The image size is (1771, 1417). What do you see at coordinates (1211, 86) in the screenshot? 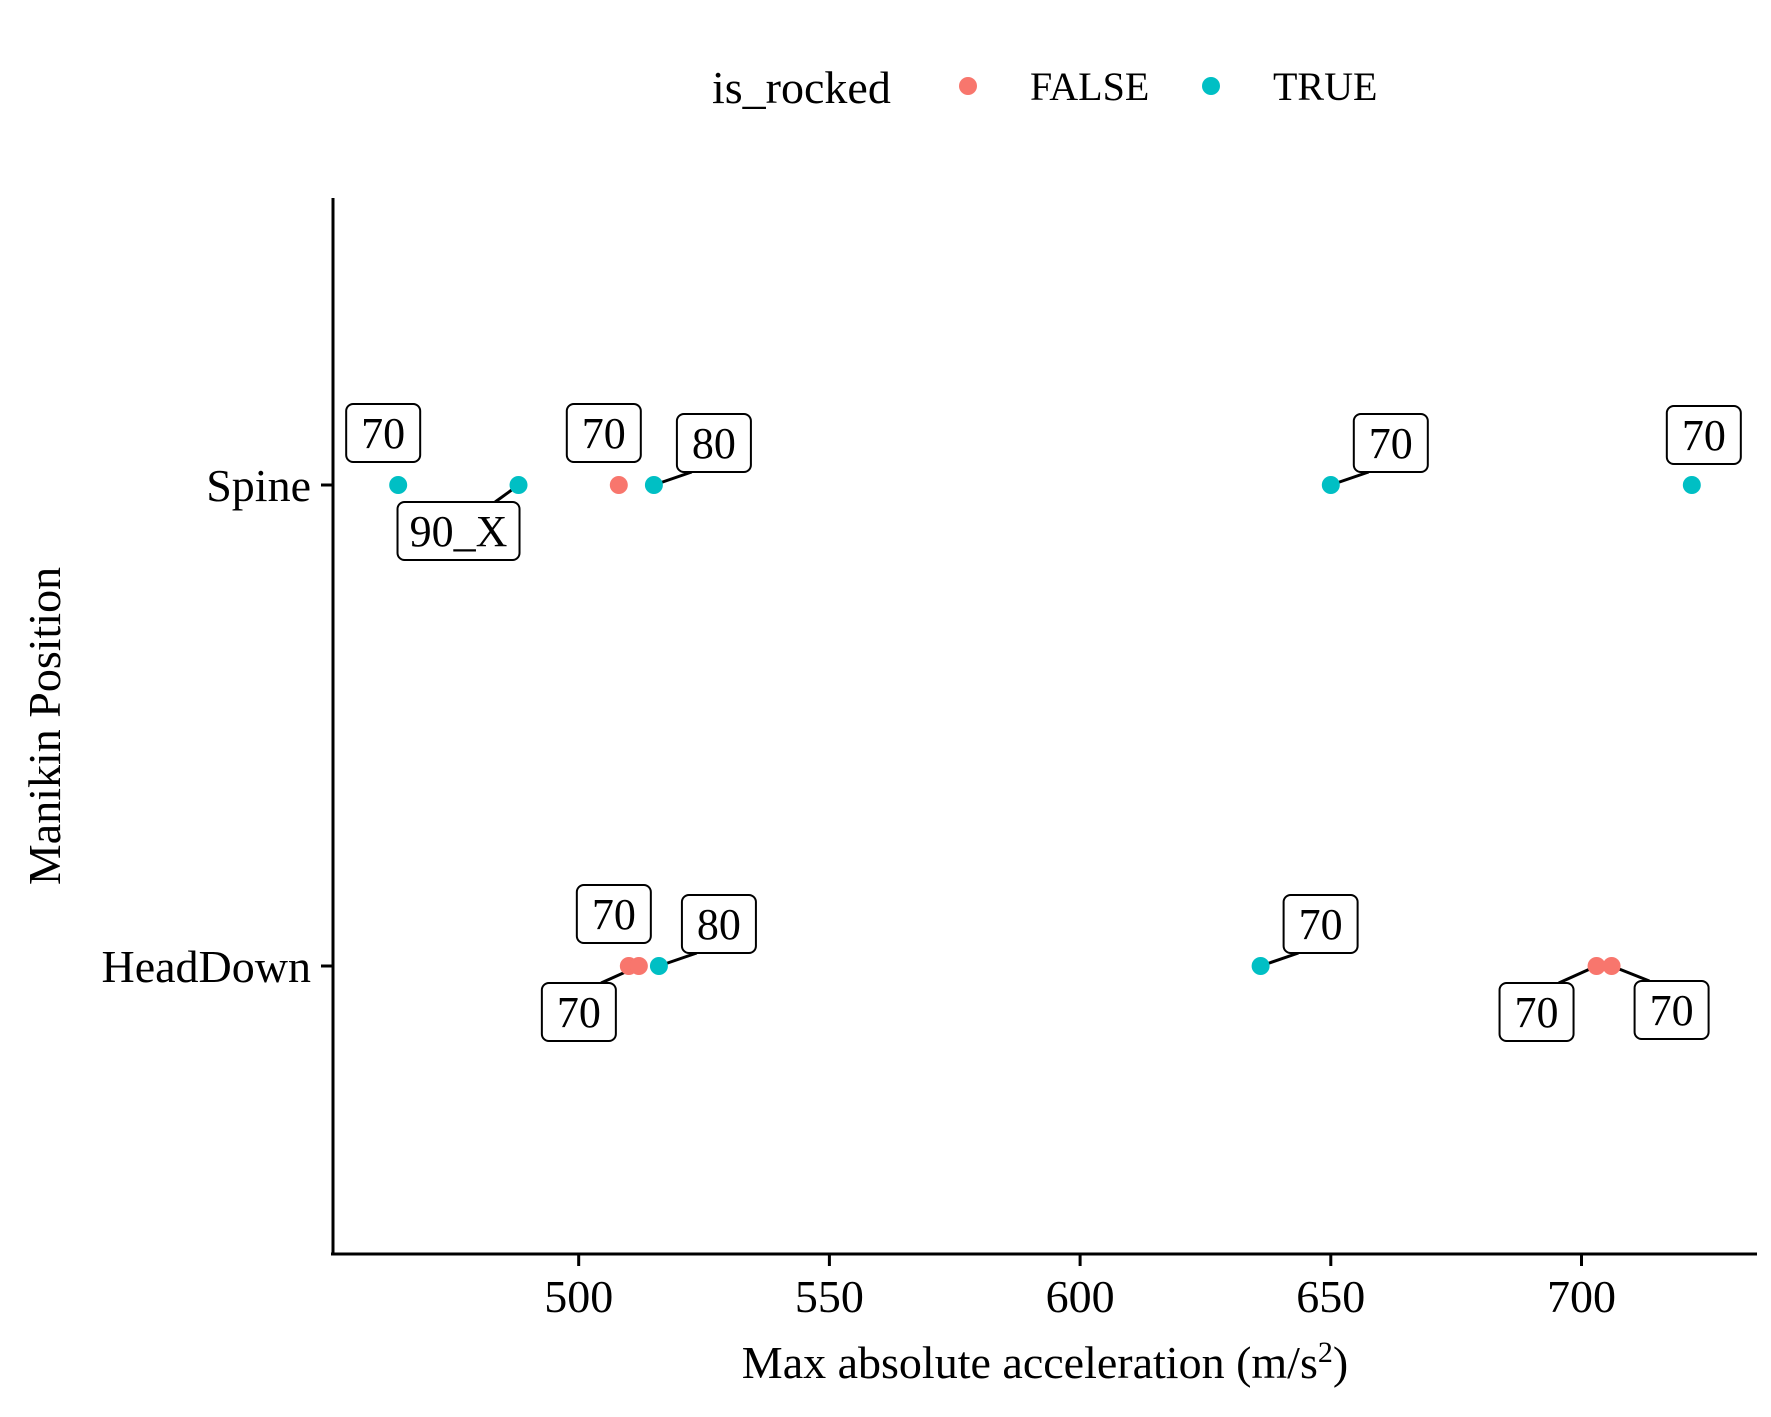
I see `legend-swatch-true` at bounding box center [1211, 86].